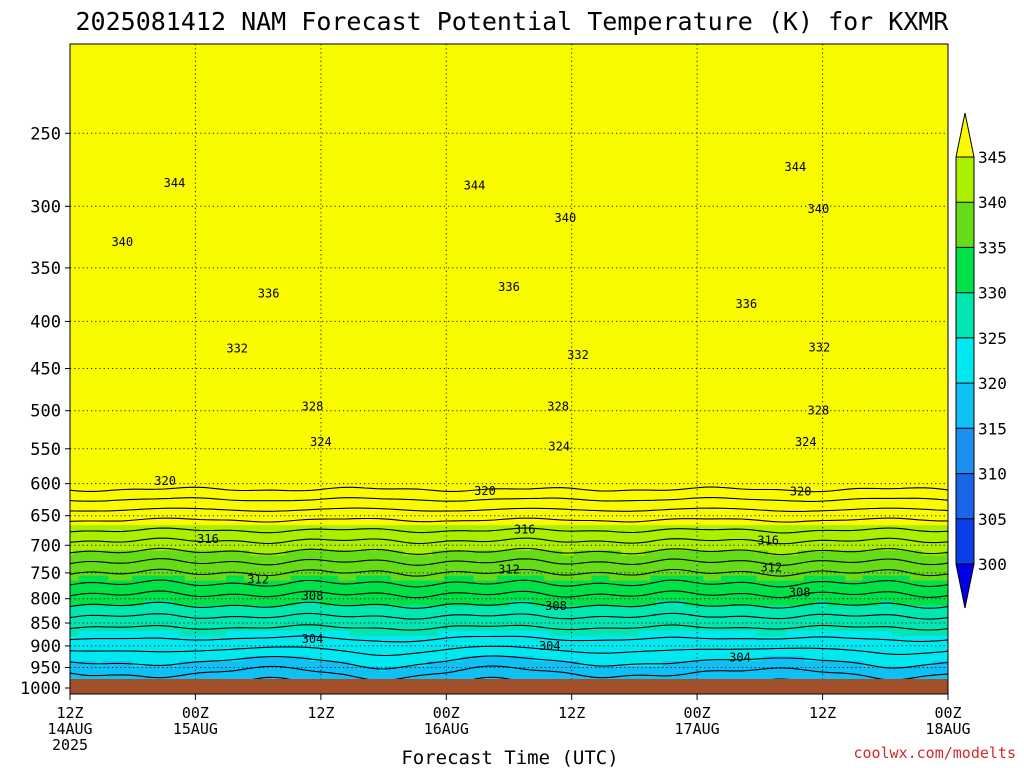  What do you see at coordinates (697, 729) in the screenshot?
I see `x-tick-label: 17AUG` at bounding box center [697, 729].